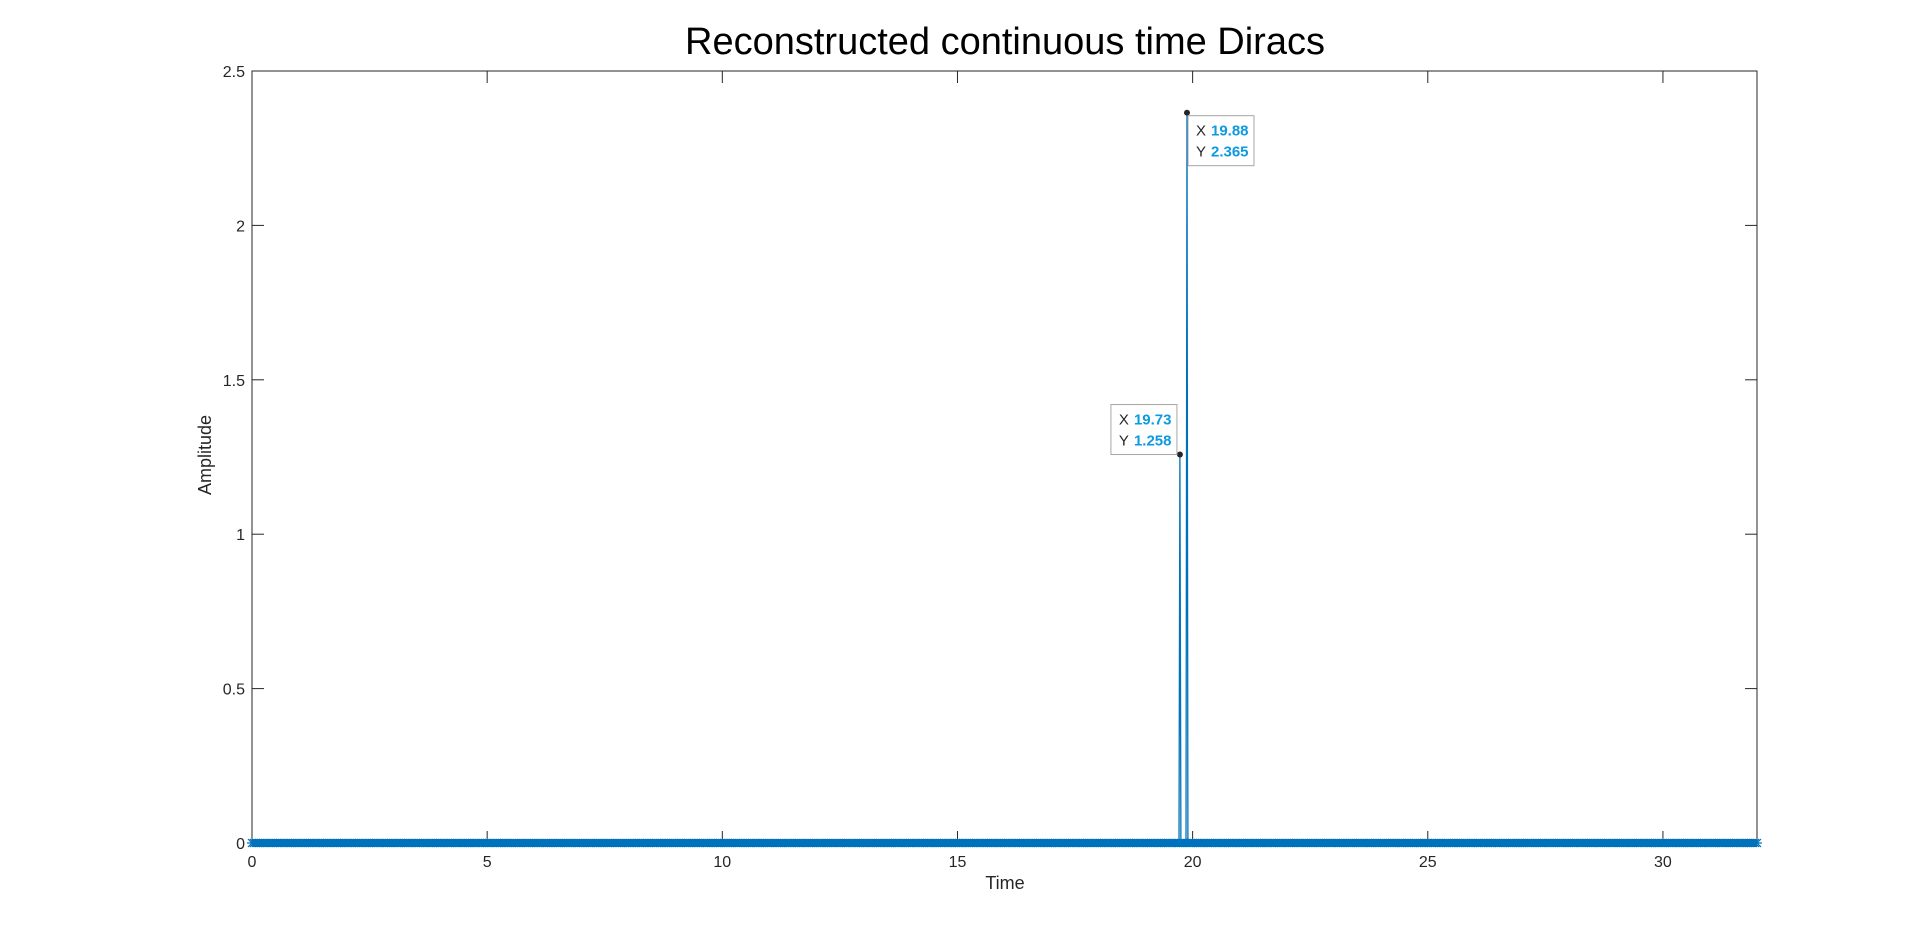 The height and width of the screenshot is (942, 1920). I want to click on datatip-y-value: 1.258, so click(1153, 441).